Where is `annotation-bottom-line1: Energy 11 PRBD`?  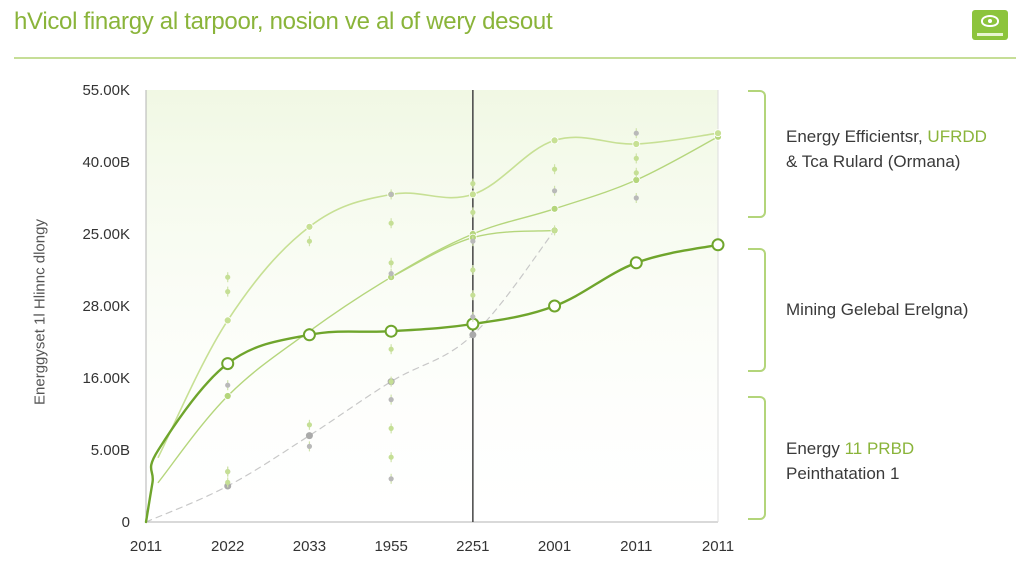
annotation-bottom-line1: Energy 11 PRBD is located at coordinates (850, 448).